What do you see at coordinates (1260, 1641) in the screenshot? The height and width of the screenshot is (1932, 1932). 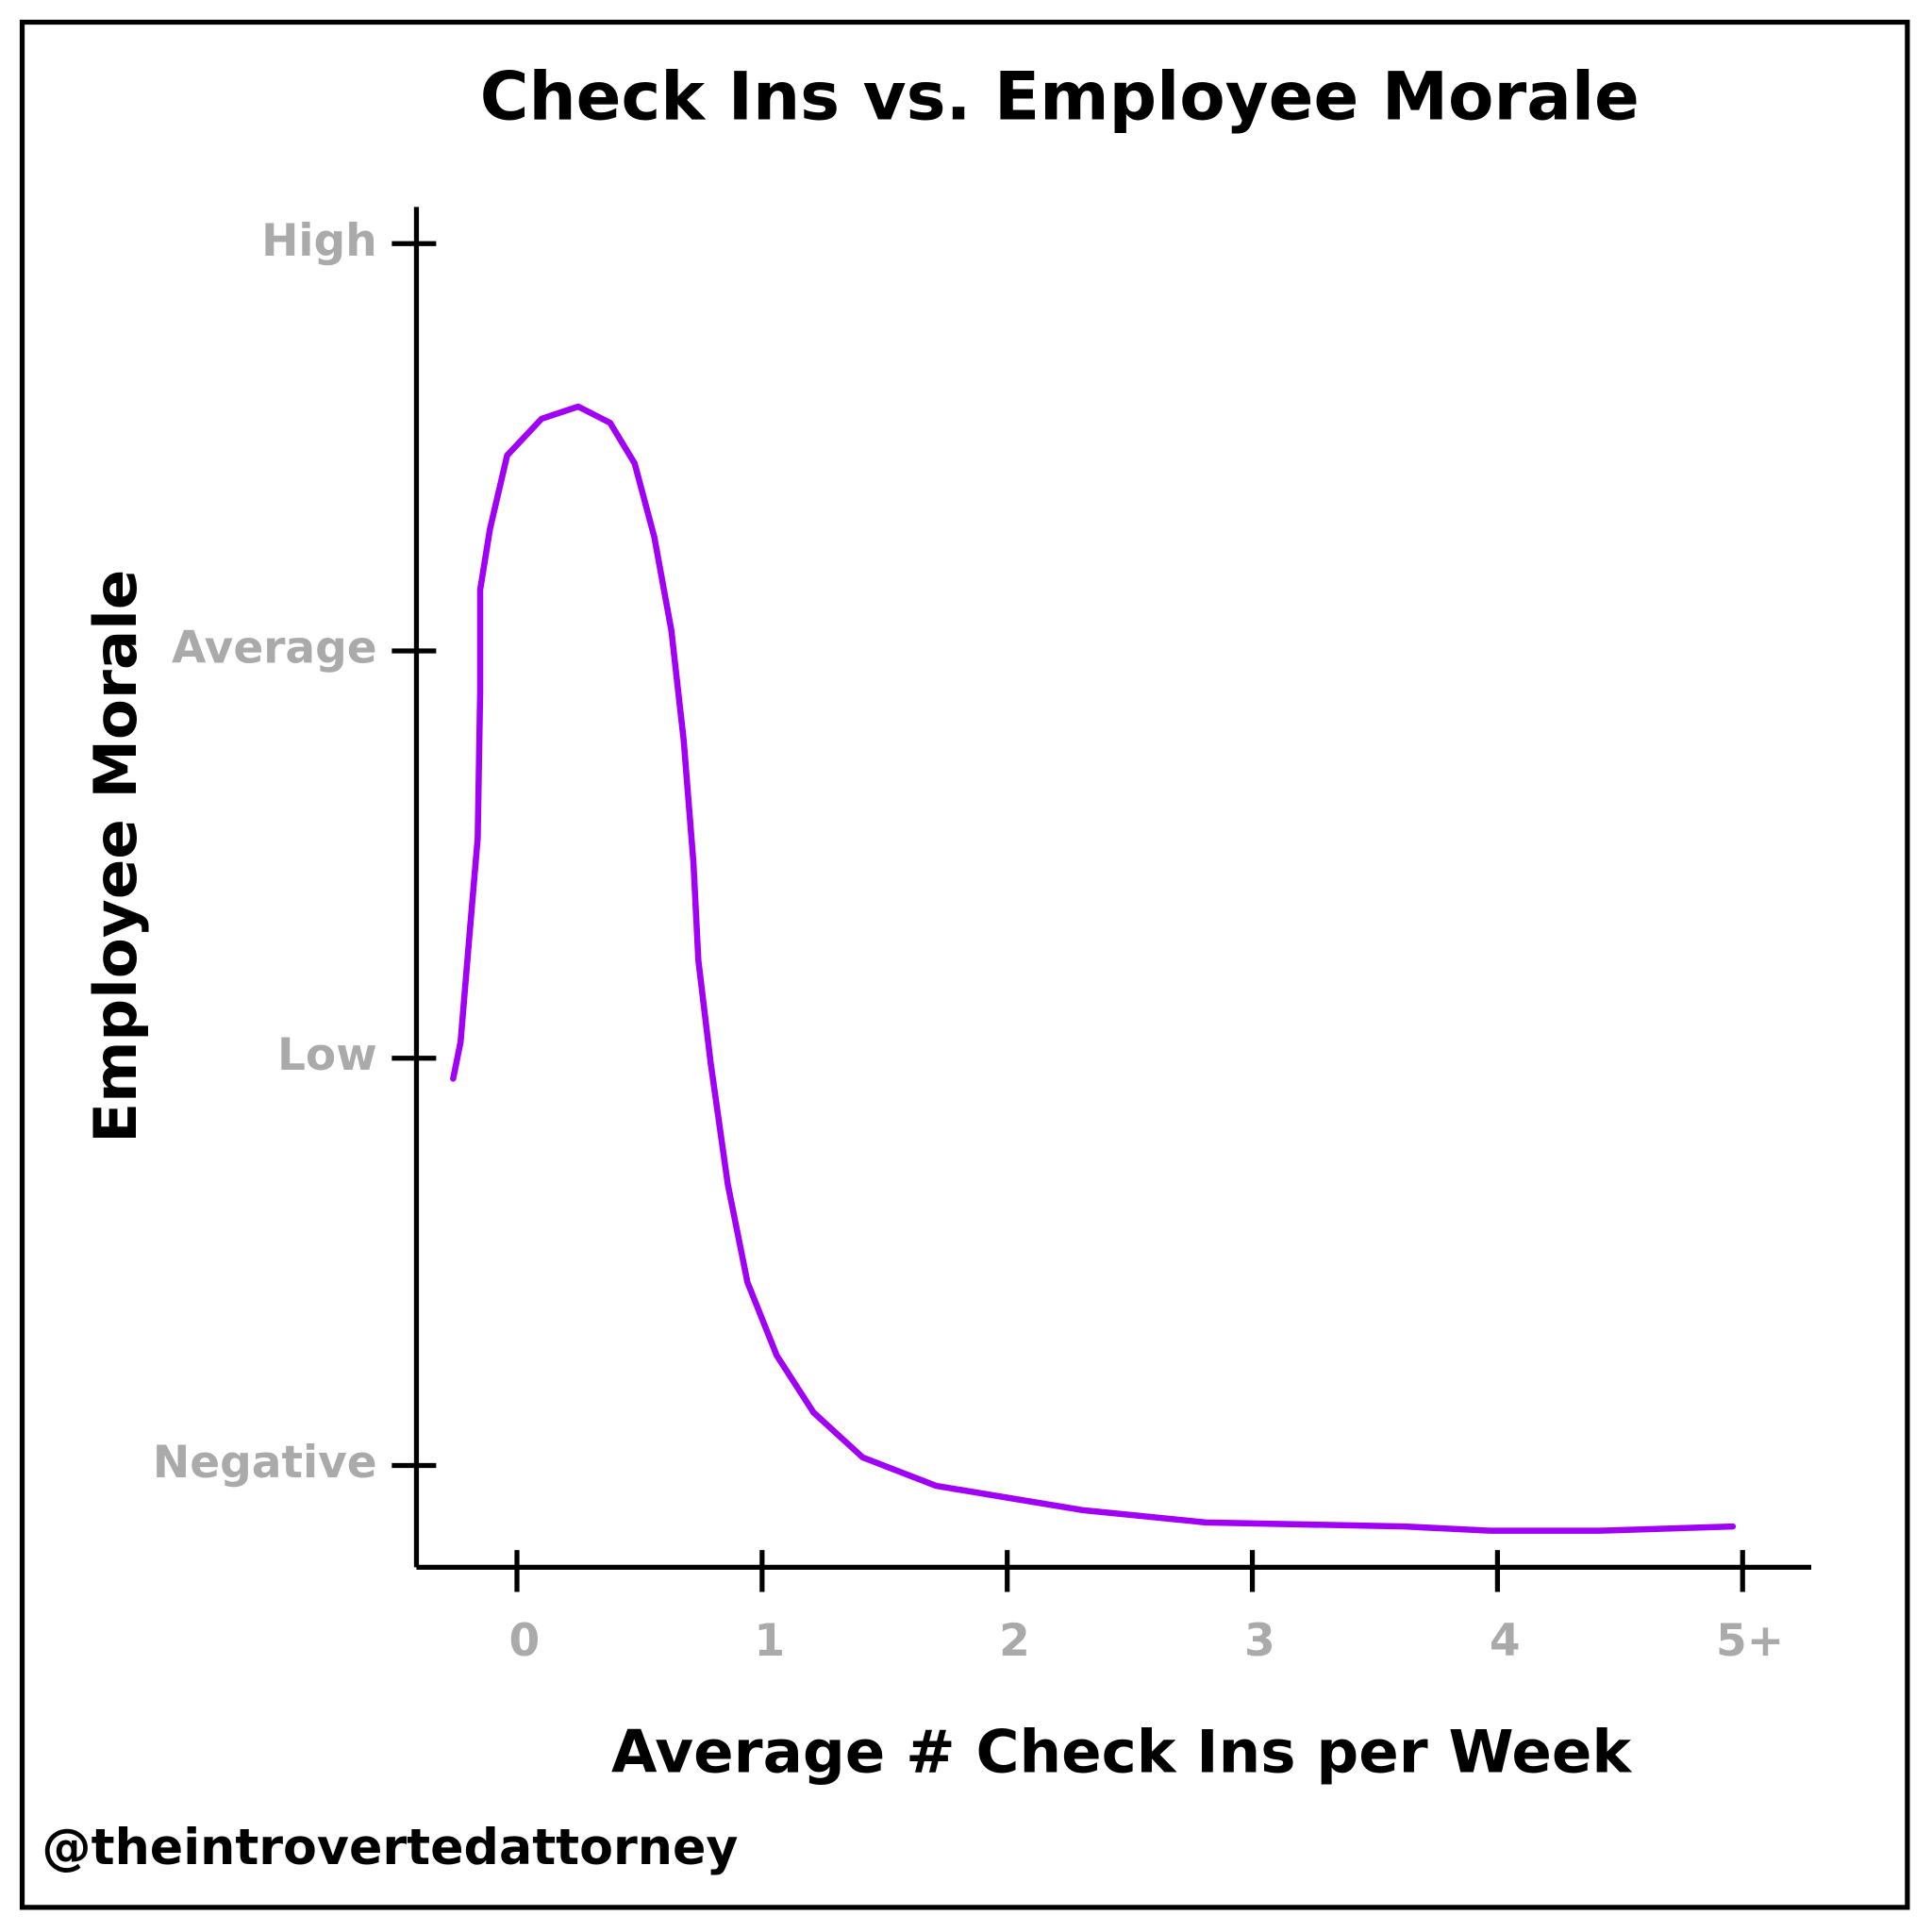 I see `x-tick-label: 3` at bounding box center [1260, 1641].